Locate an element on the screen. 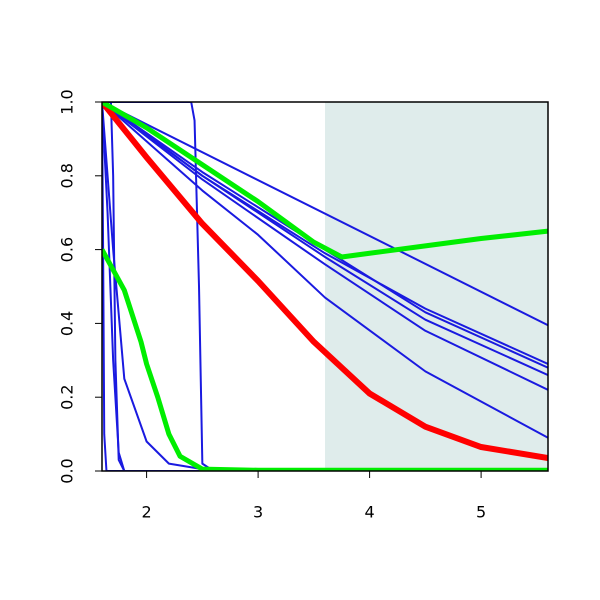 This screenshot has height=600, width=600. x-tick-label: 4 is located at coordinates (370, 512).